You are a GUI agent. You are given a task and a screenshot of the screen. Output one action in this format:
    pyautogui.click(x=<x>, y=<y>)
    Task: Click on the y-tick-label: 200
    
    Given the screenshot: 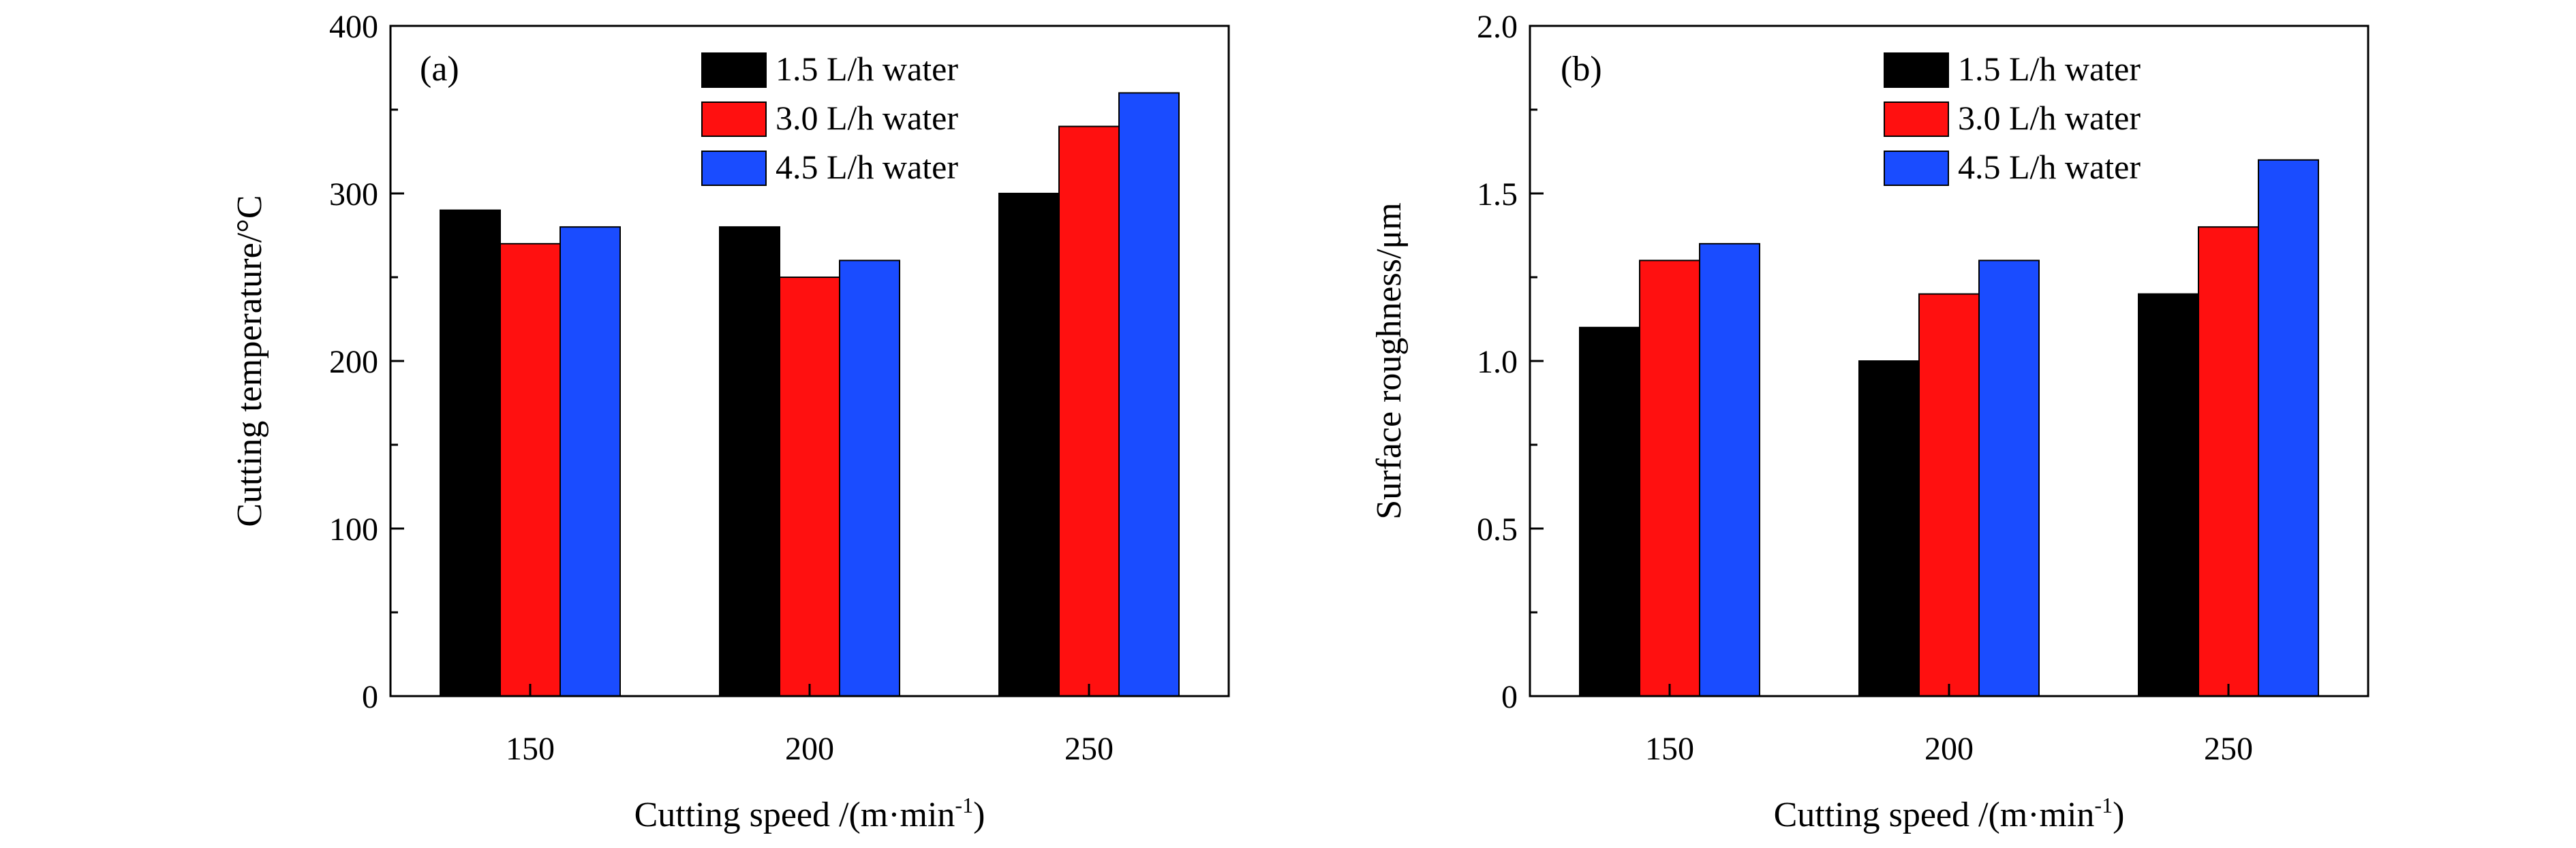 What is the action you would take?
    pyautogui.click(x=353, y=362)
    